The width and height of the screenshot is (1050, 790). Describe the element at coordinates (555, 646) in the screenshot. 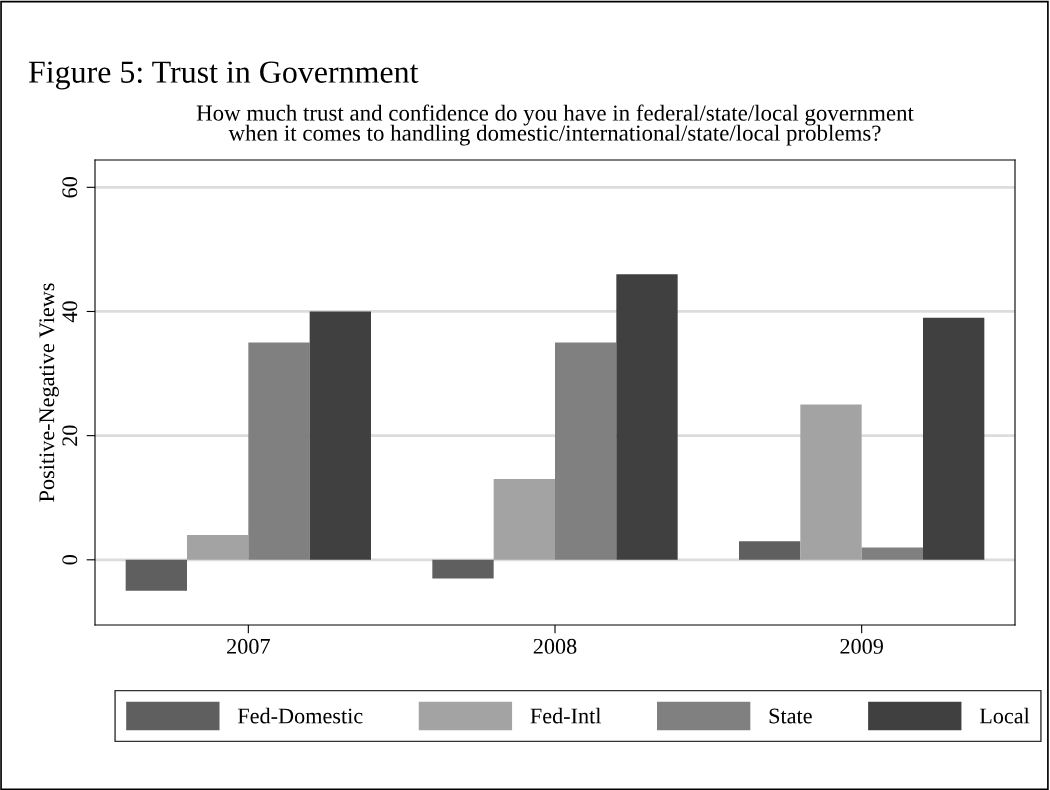

I see `x-tick-label: 2008` at that location.